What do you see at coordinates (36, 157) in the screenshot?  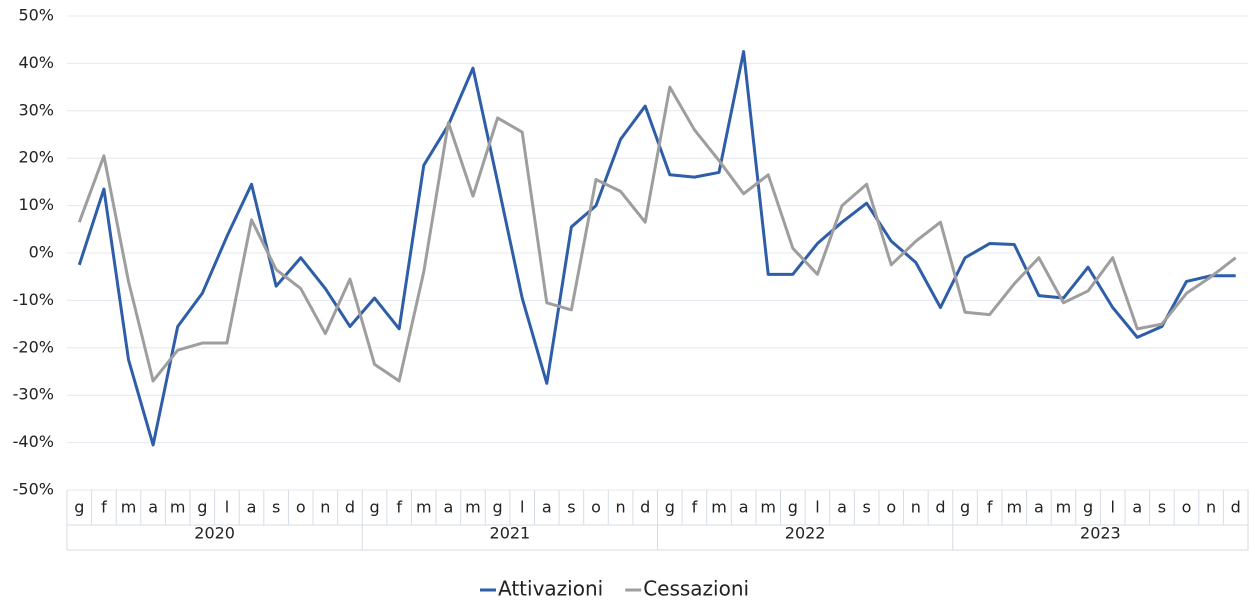 I see `y-tick-label: 20%` at bounding box center [36, 157].